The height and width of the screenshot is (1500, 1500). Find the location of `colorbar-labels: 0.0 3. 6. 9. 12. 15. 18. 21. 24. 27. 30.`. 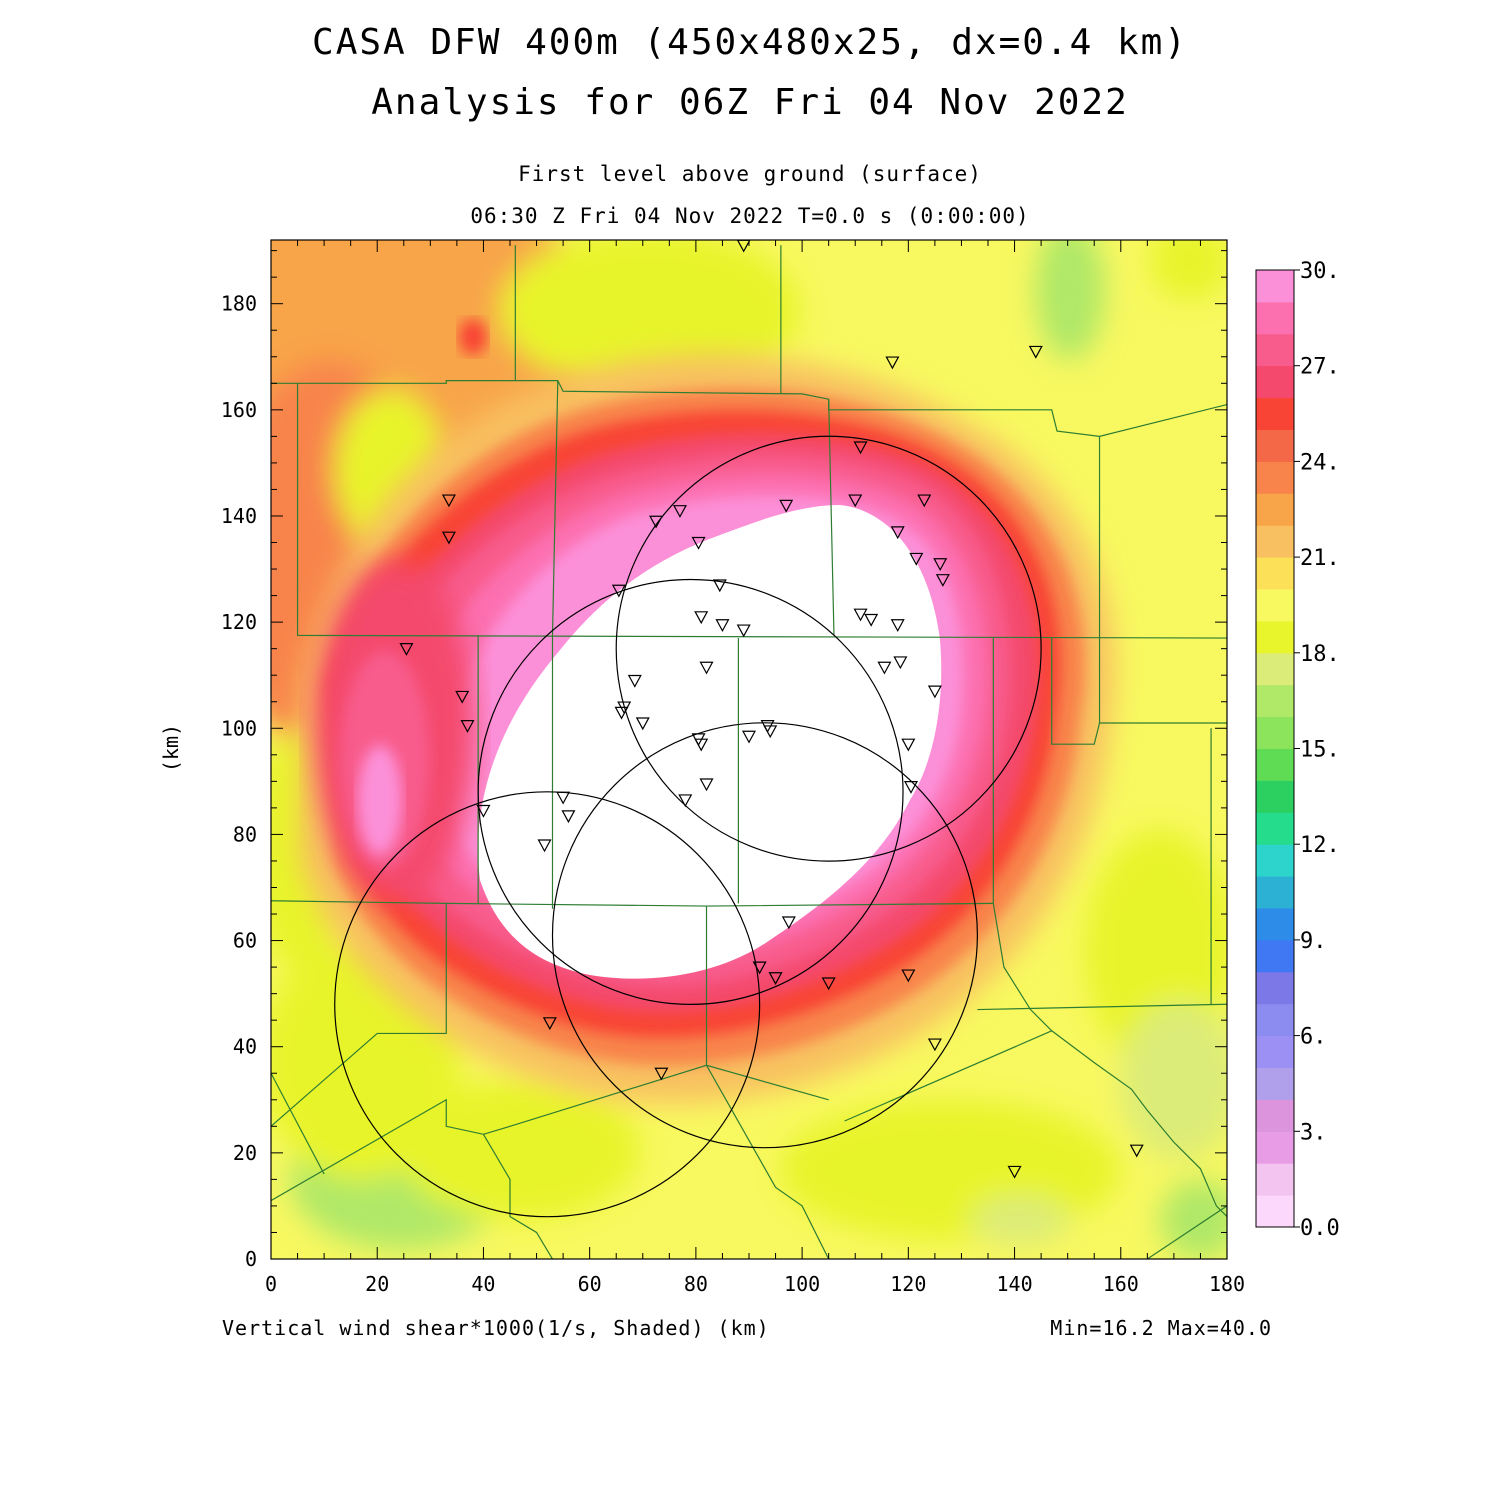

colorbar-labels: 0.0 3. 6. 9. 12. 15. 18. 21. 24. 27. 30. is located at coordinates (1317, 750).